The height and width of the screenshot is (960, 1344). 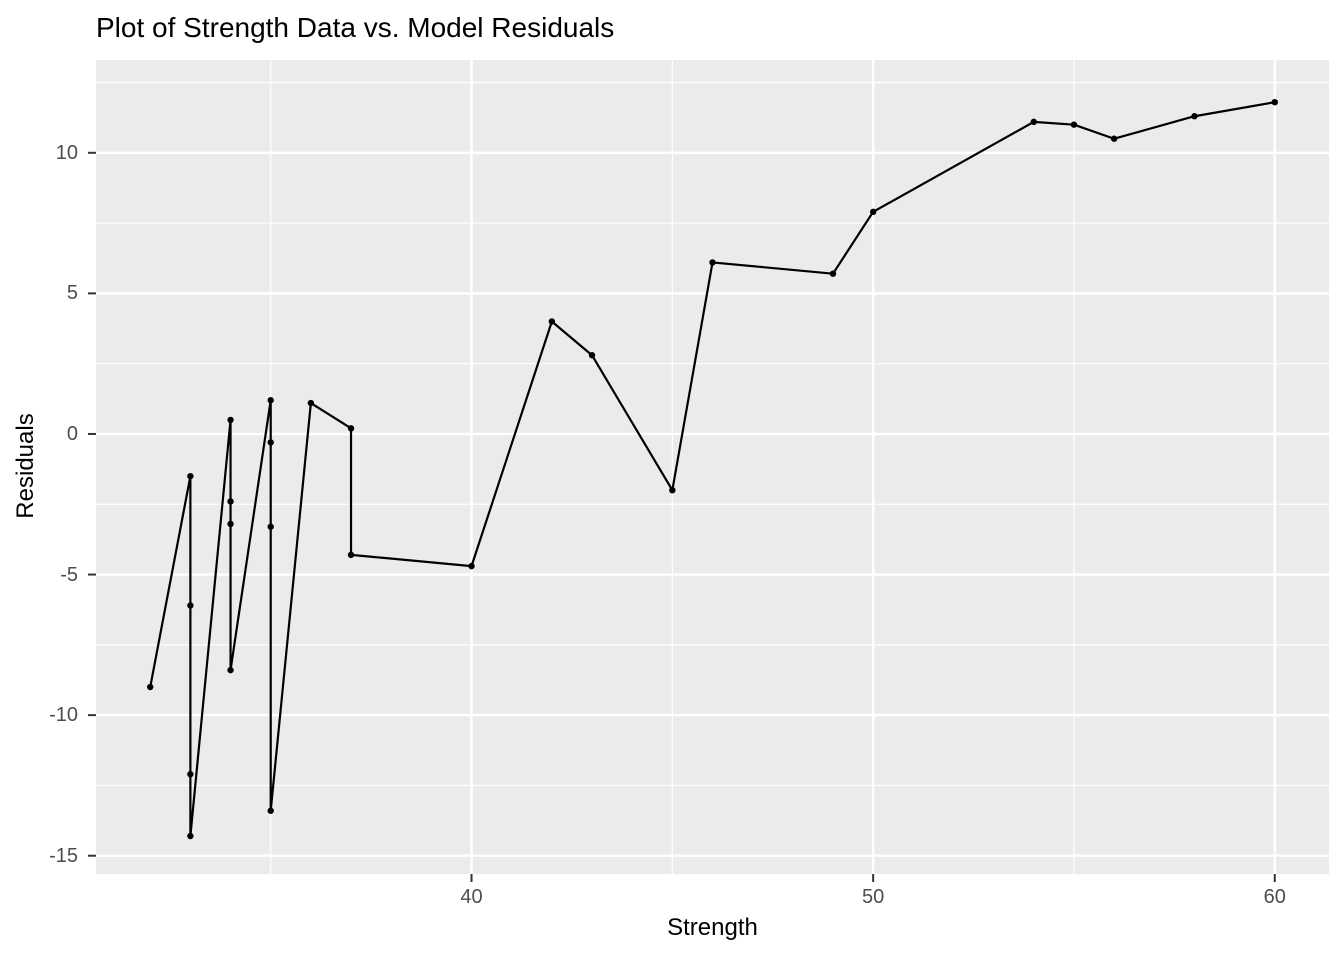 I want to click on y-tick-label: -5, so click(x=69, y=574).